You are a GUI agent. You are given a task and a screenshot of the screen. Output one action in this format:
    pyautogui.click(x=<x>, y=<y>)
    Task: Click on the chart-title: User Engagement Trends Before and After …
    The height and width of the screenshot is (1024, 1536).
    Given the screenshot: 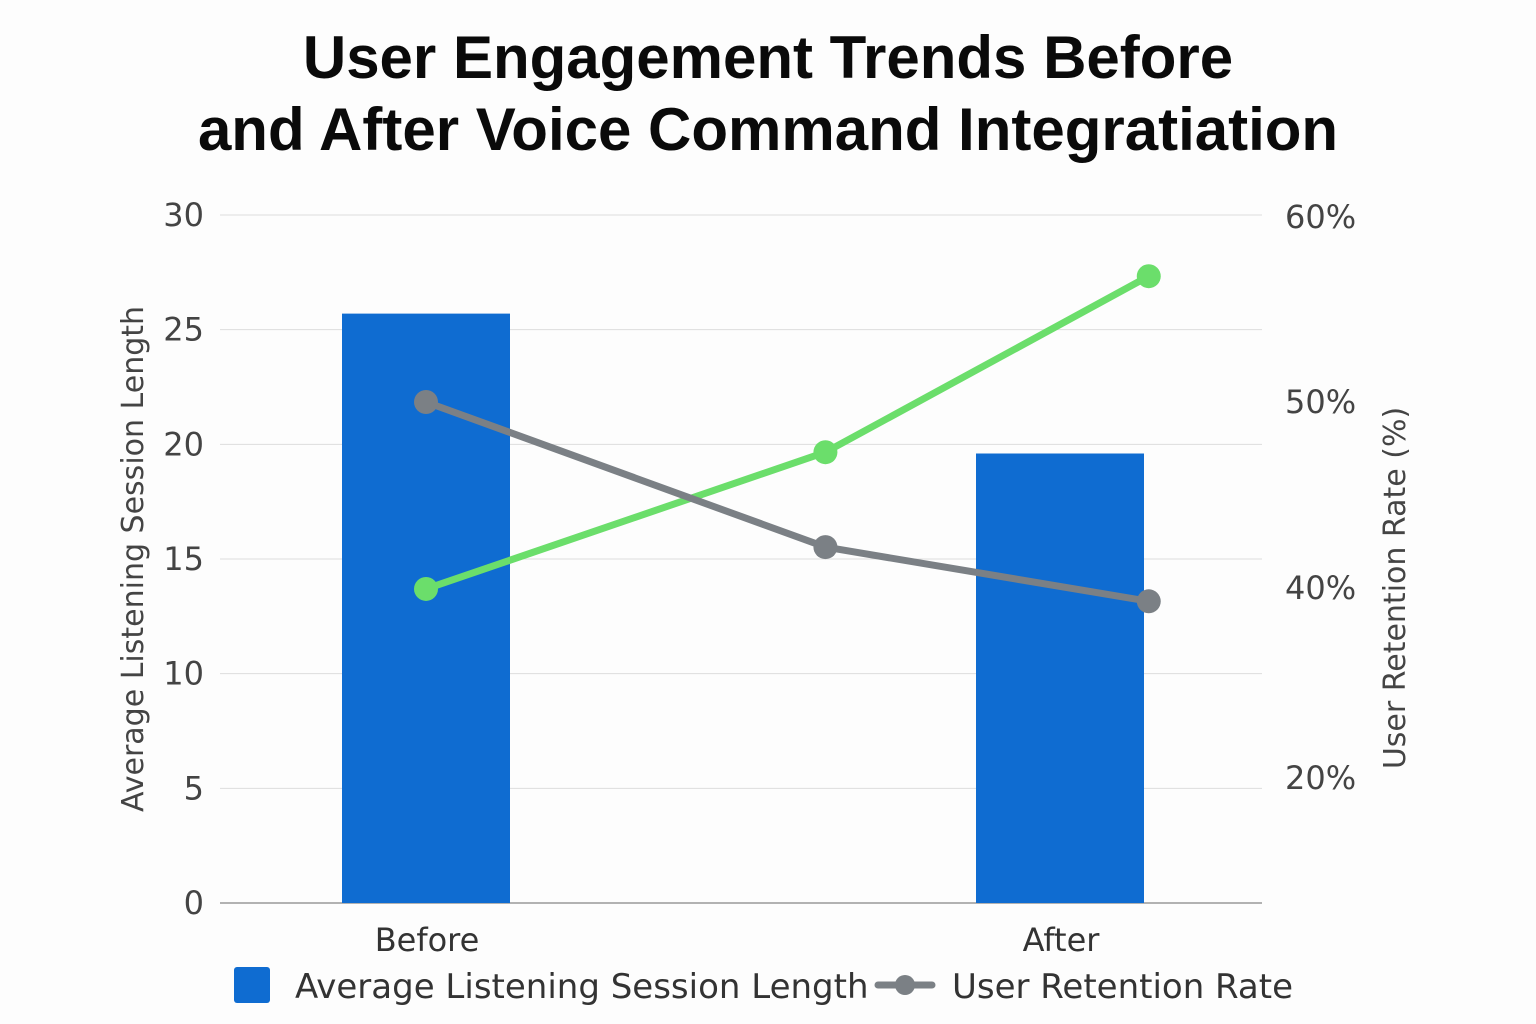 What is the action you would take?
    pyautogui.click(x=768, y=93)
    